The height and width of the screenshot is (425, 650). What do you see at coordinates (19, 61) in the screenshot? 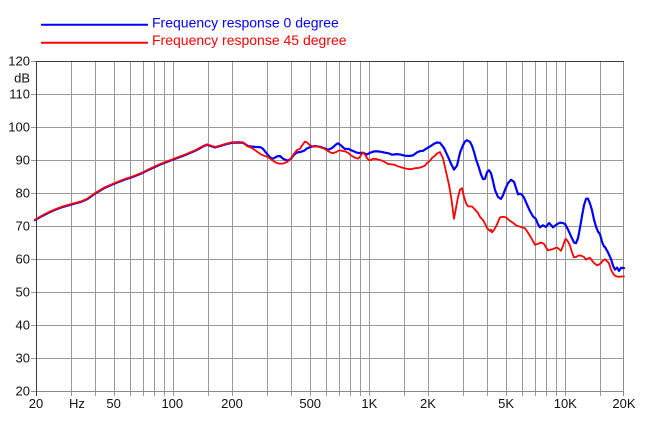
I see `svg-text: 120` at bounding box center [19, 61].